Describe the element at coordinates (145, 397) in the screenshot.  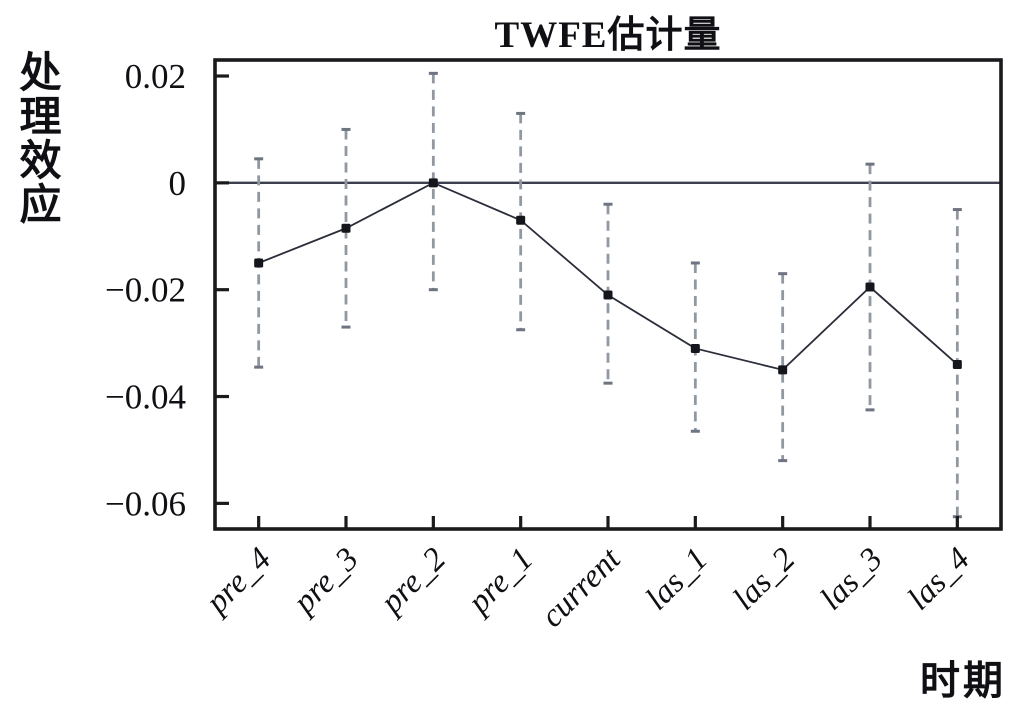
I see `y-tick-label: −0.04` at that location.